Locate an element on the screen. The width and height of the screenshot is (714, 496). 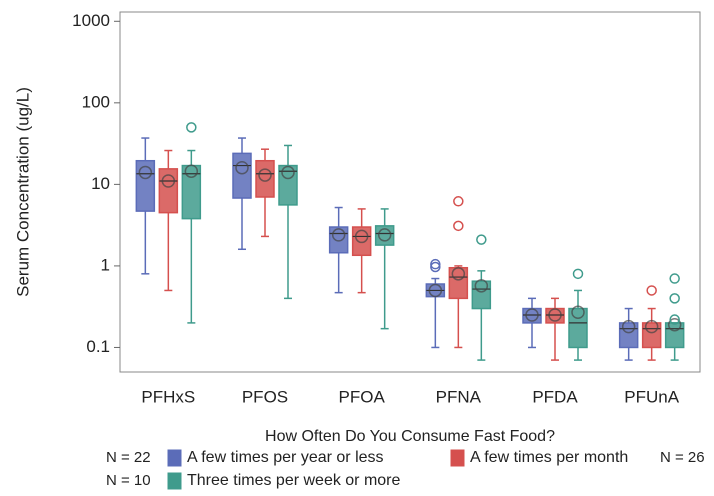
legend-label: A few times per year or less is located at coordinates (285, 457).